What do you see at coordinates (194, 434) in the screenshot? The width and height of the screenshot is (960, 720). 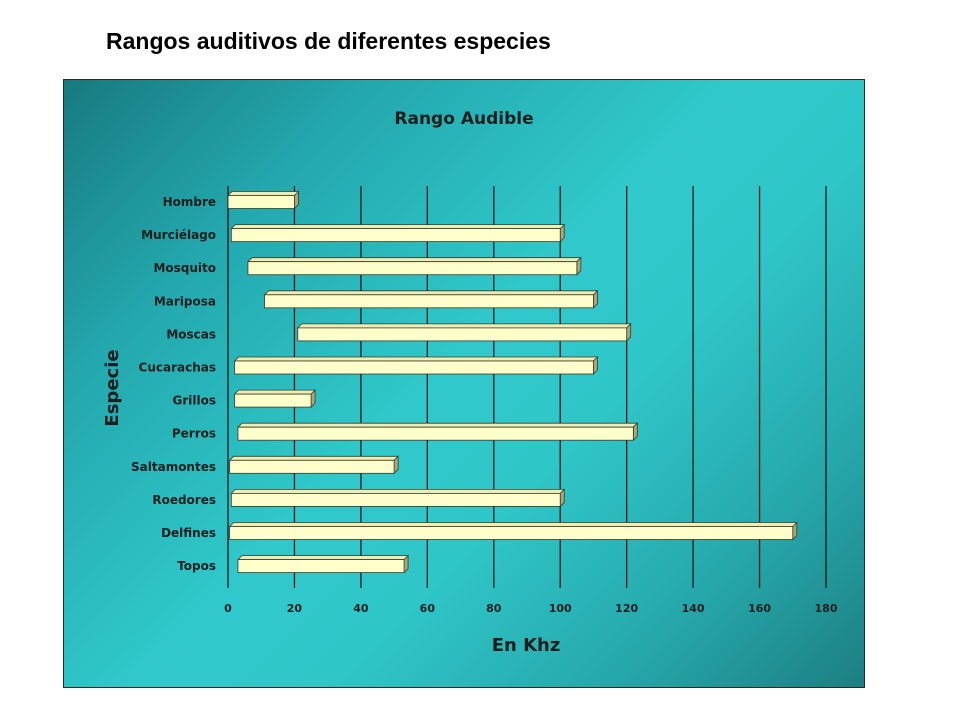 I see `category-label: Perros` at bounding box center [194, 434].